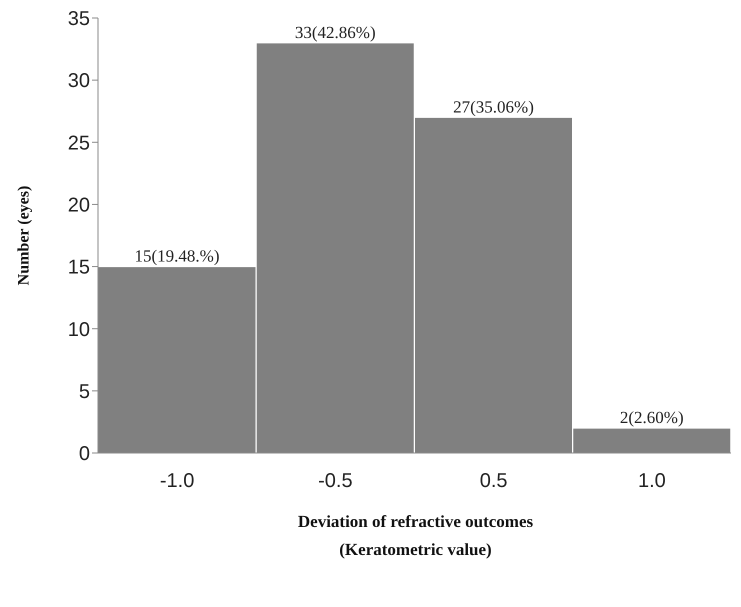  Describe the element at coordinates (79, 205) in the screenshot. I see `y-tick-label: 20` at that location.